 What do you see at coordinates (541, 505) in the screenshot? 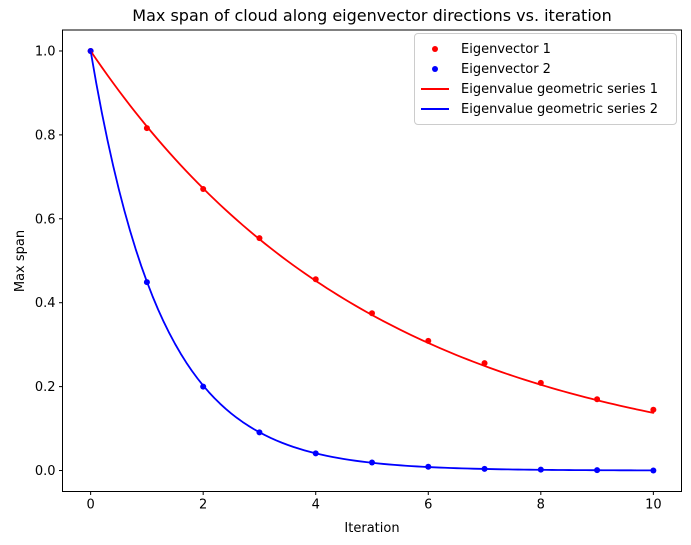
I see `x-tick-label: 8` at bounding box center [541, 505].